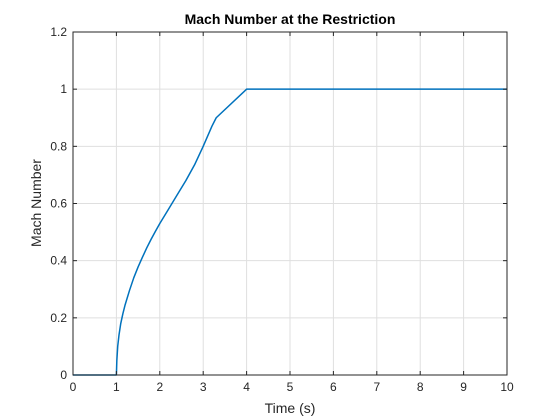 The width and height of the screenshot is (560, 420). What do you see at coordinates (58, 261) in the screenshot?
I see `y-tick-label: 0.4` at bounding box center [58, 261].